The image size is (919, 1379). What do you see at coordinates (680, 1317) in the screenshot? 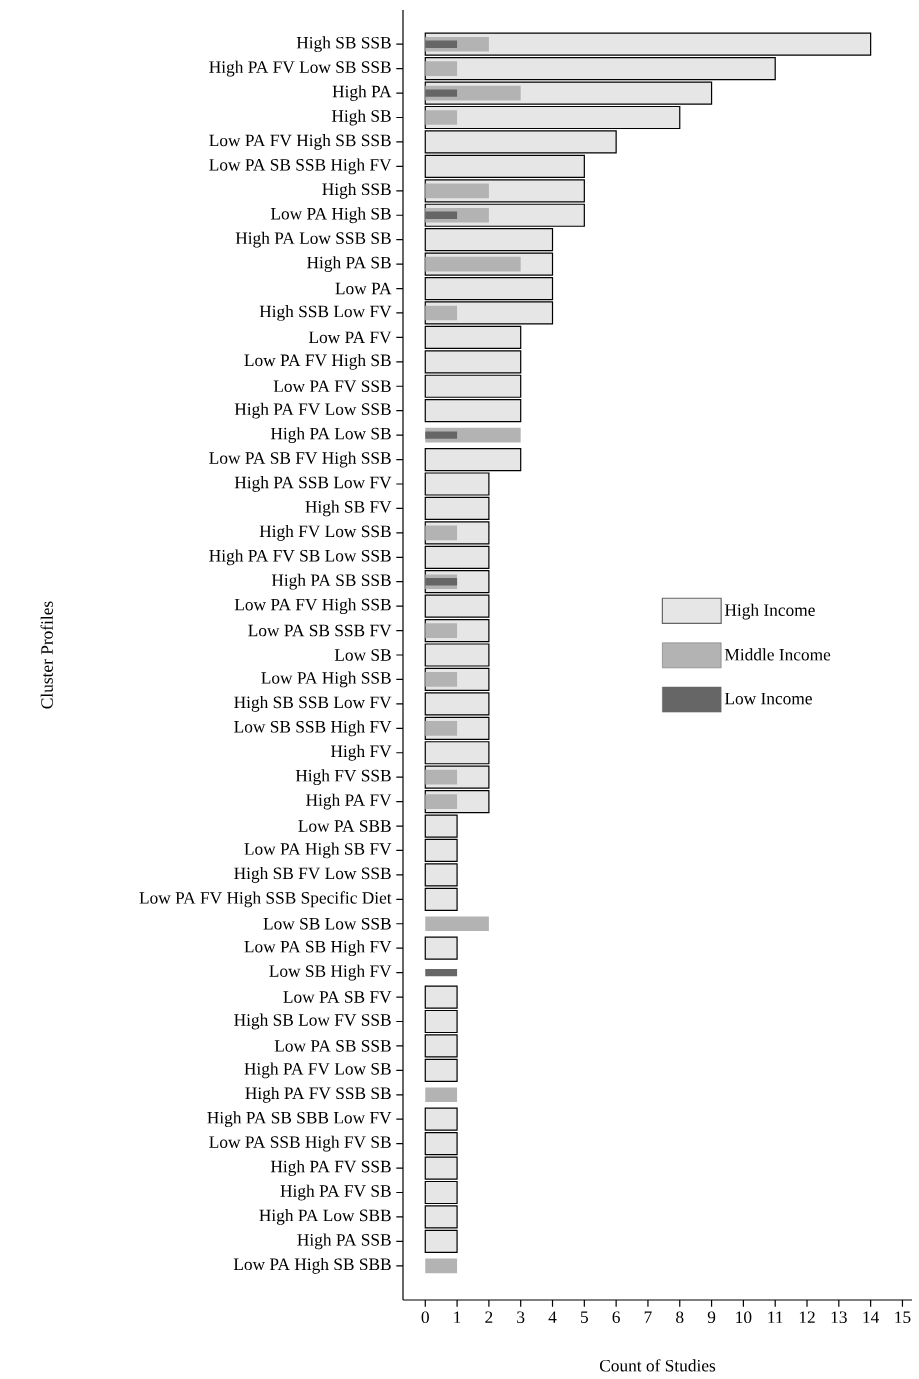
I see `x-tick-label: 8` at bounding box center [680, 1317].